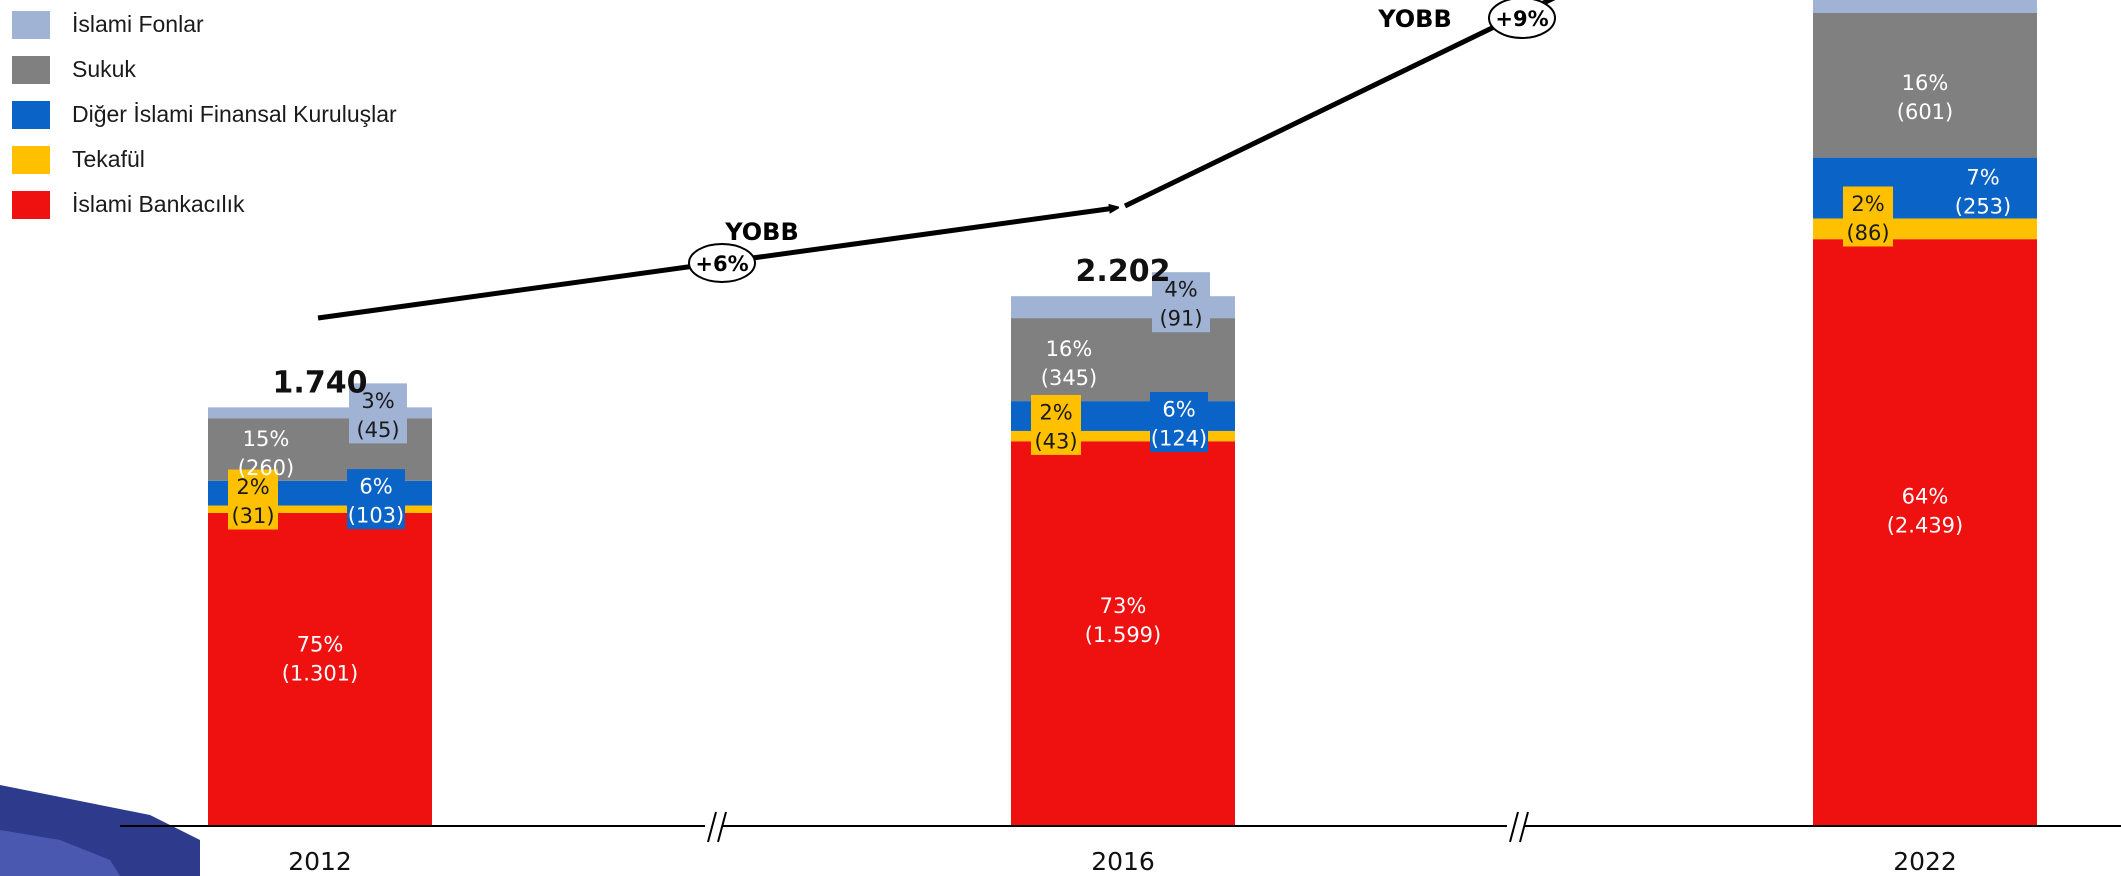 Image resolution: width=2121 pixels, height=876 pixels. I want to click on legend-label: Diğer İslami Finansal Kuruluşlar, so click(234, 114).